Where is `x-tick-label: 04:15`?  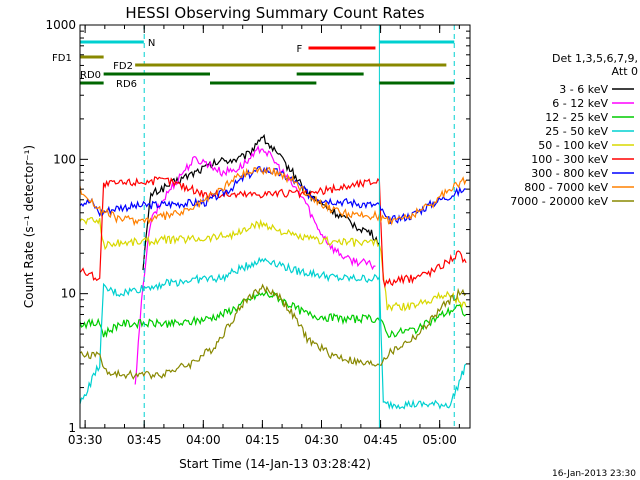 x-tick-label: 04:15 is located at coordinates (262, 440).